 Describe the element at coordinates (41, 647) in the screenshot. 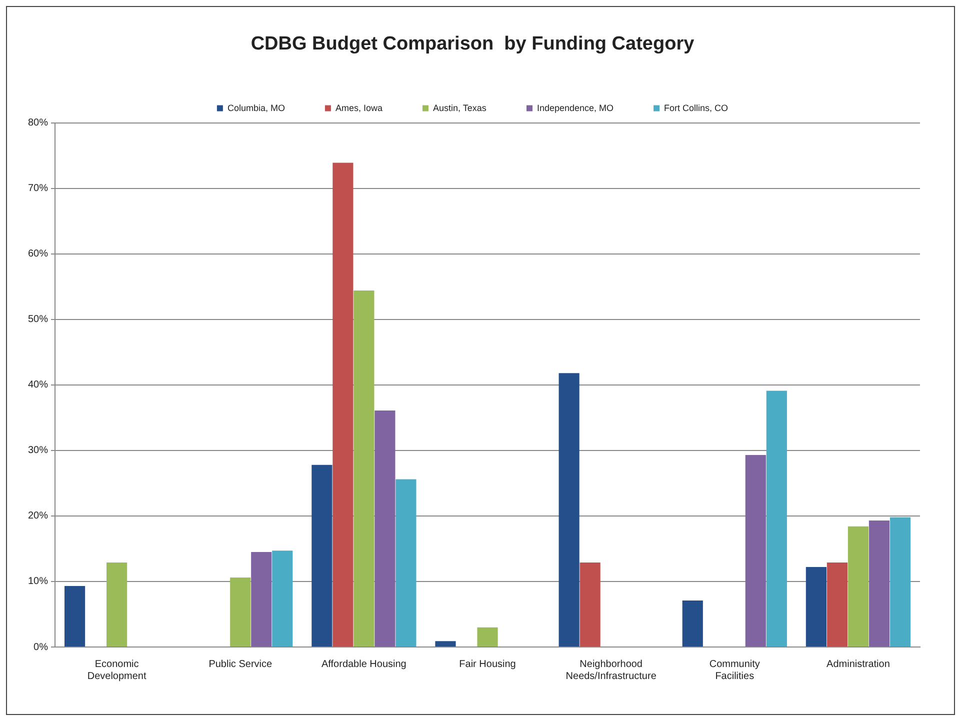

I see `y-tick-label: 0%` at that location.